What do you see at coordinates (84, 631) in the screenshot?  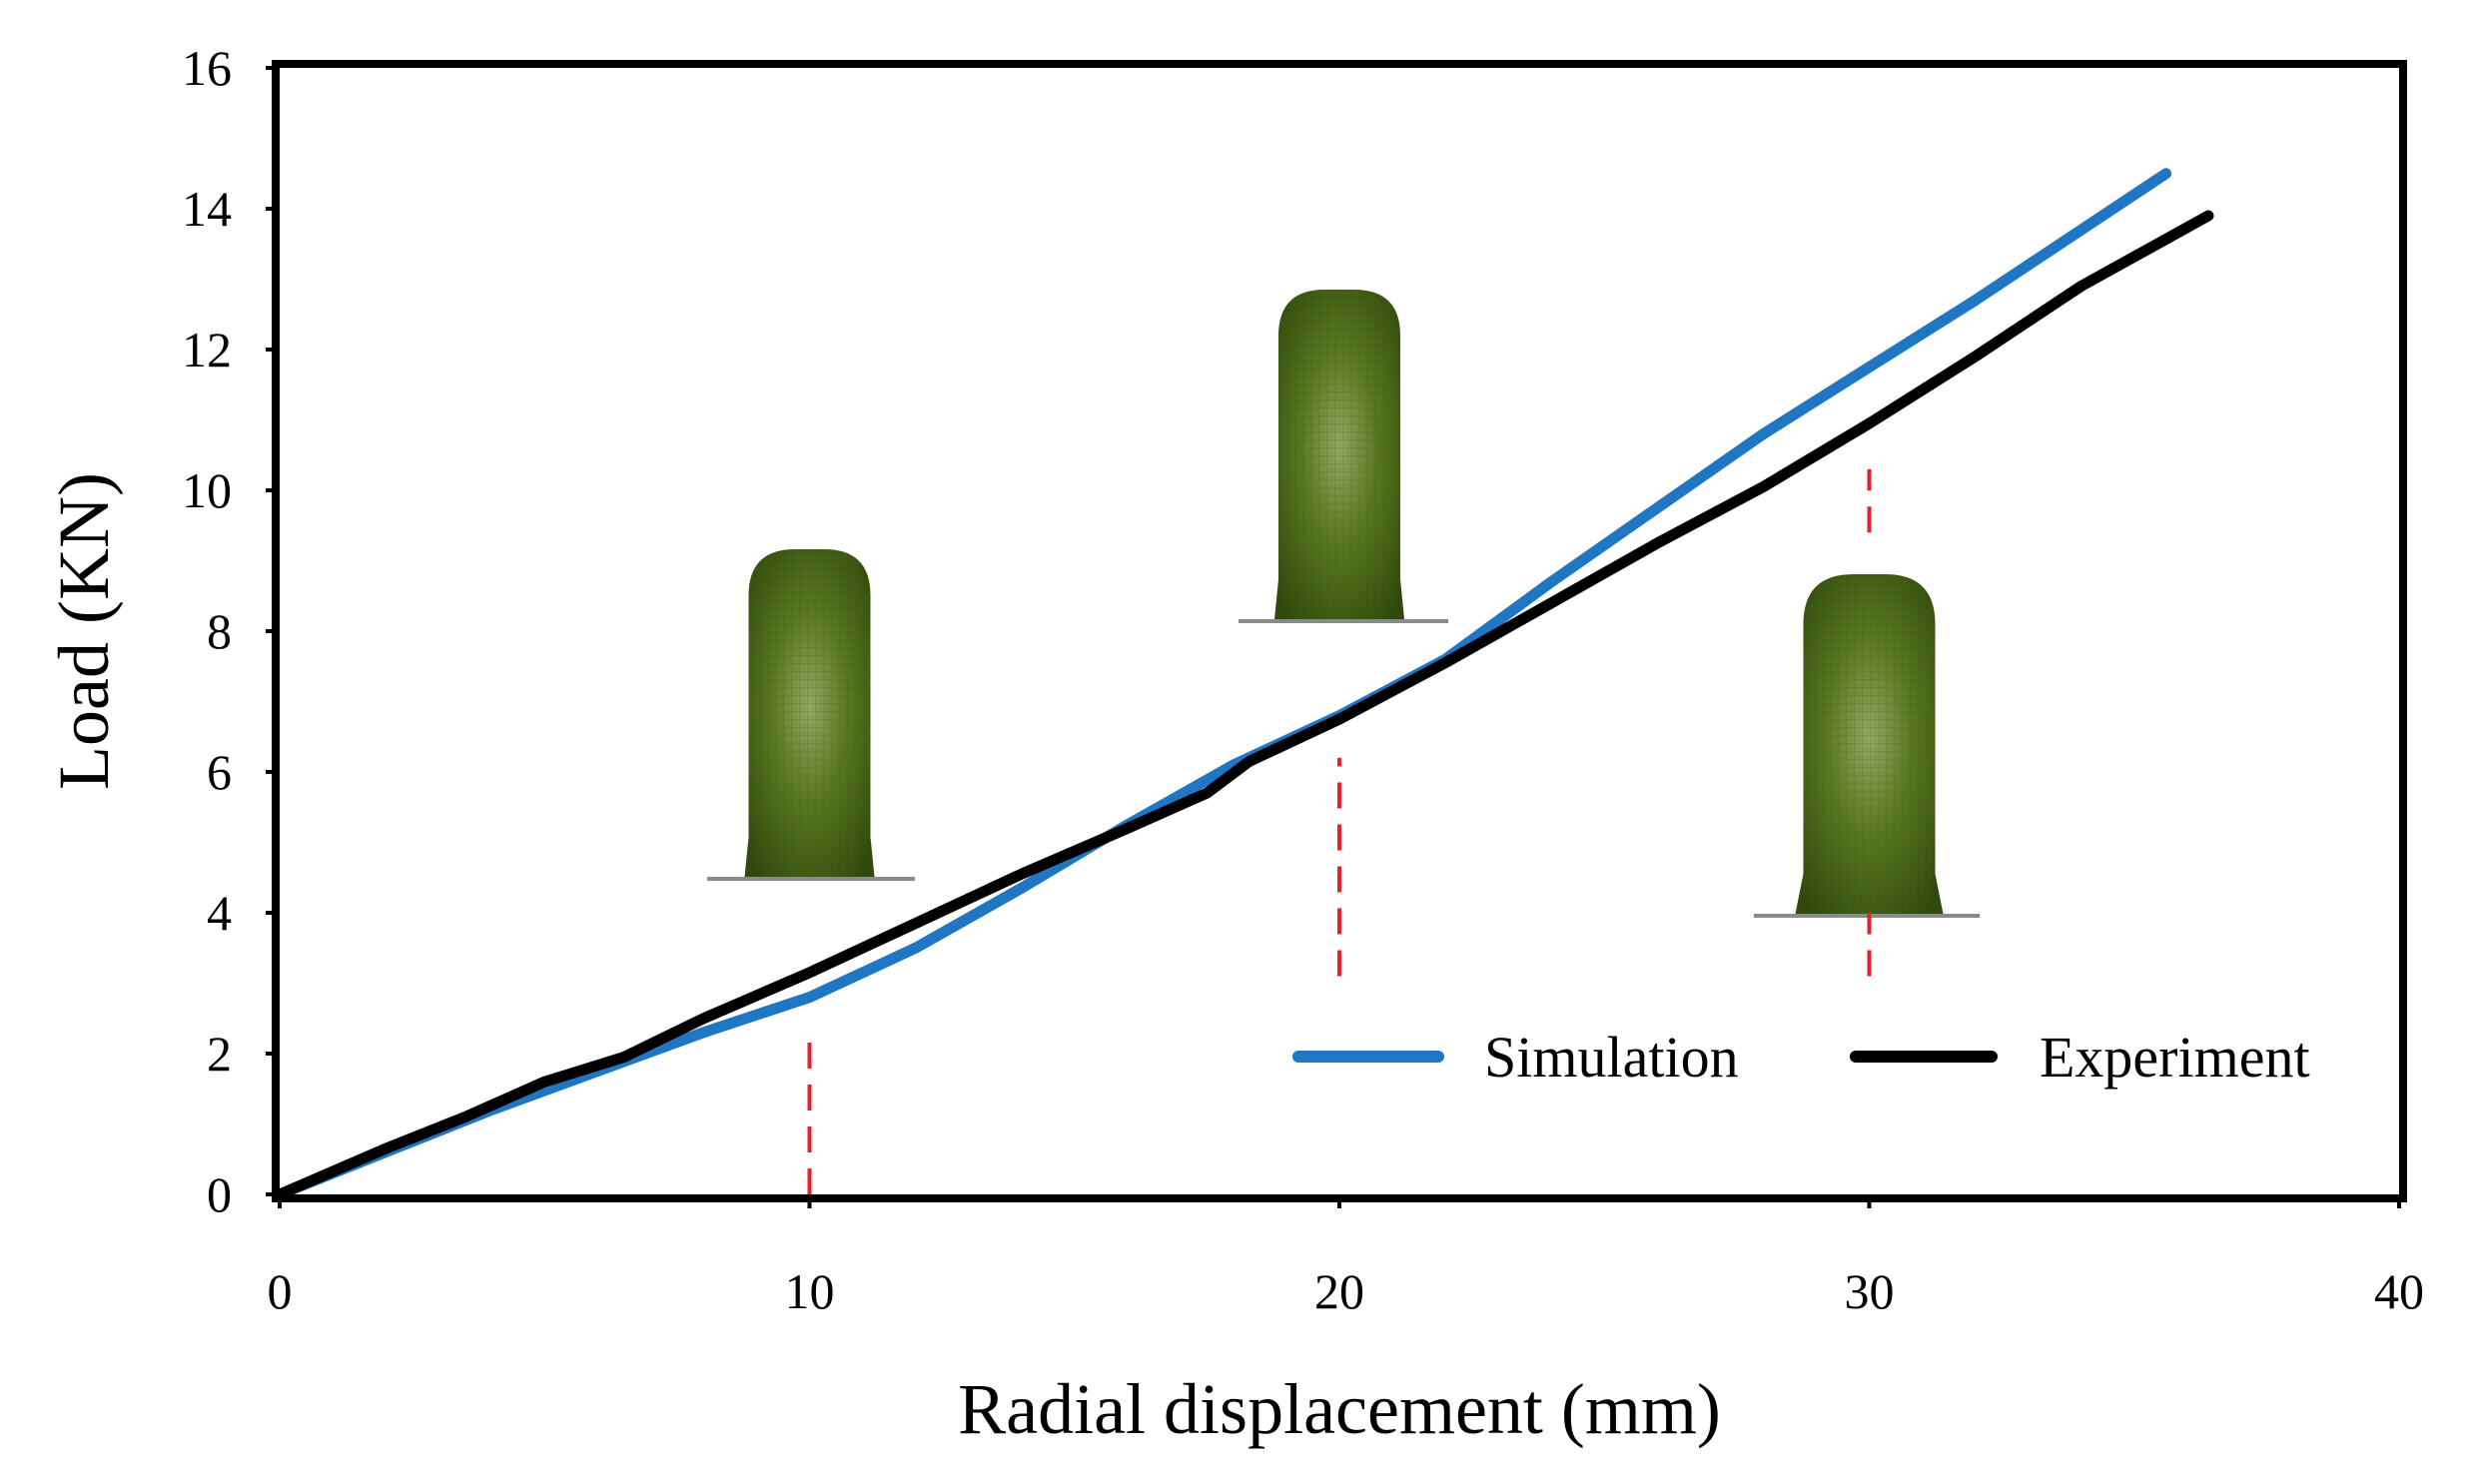 I see `y-axis-title: Load (KN)` at bounding box center [84, 631].